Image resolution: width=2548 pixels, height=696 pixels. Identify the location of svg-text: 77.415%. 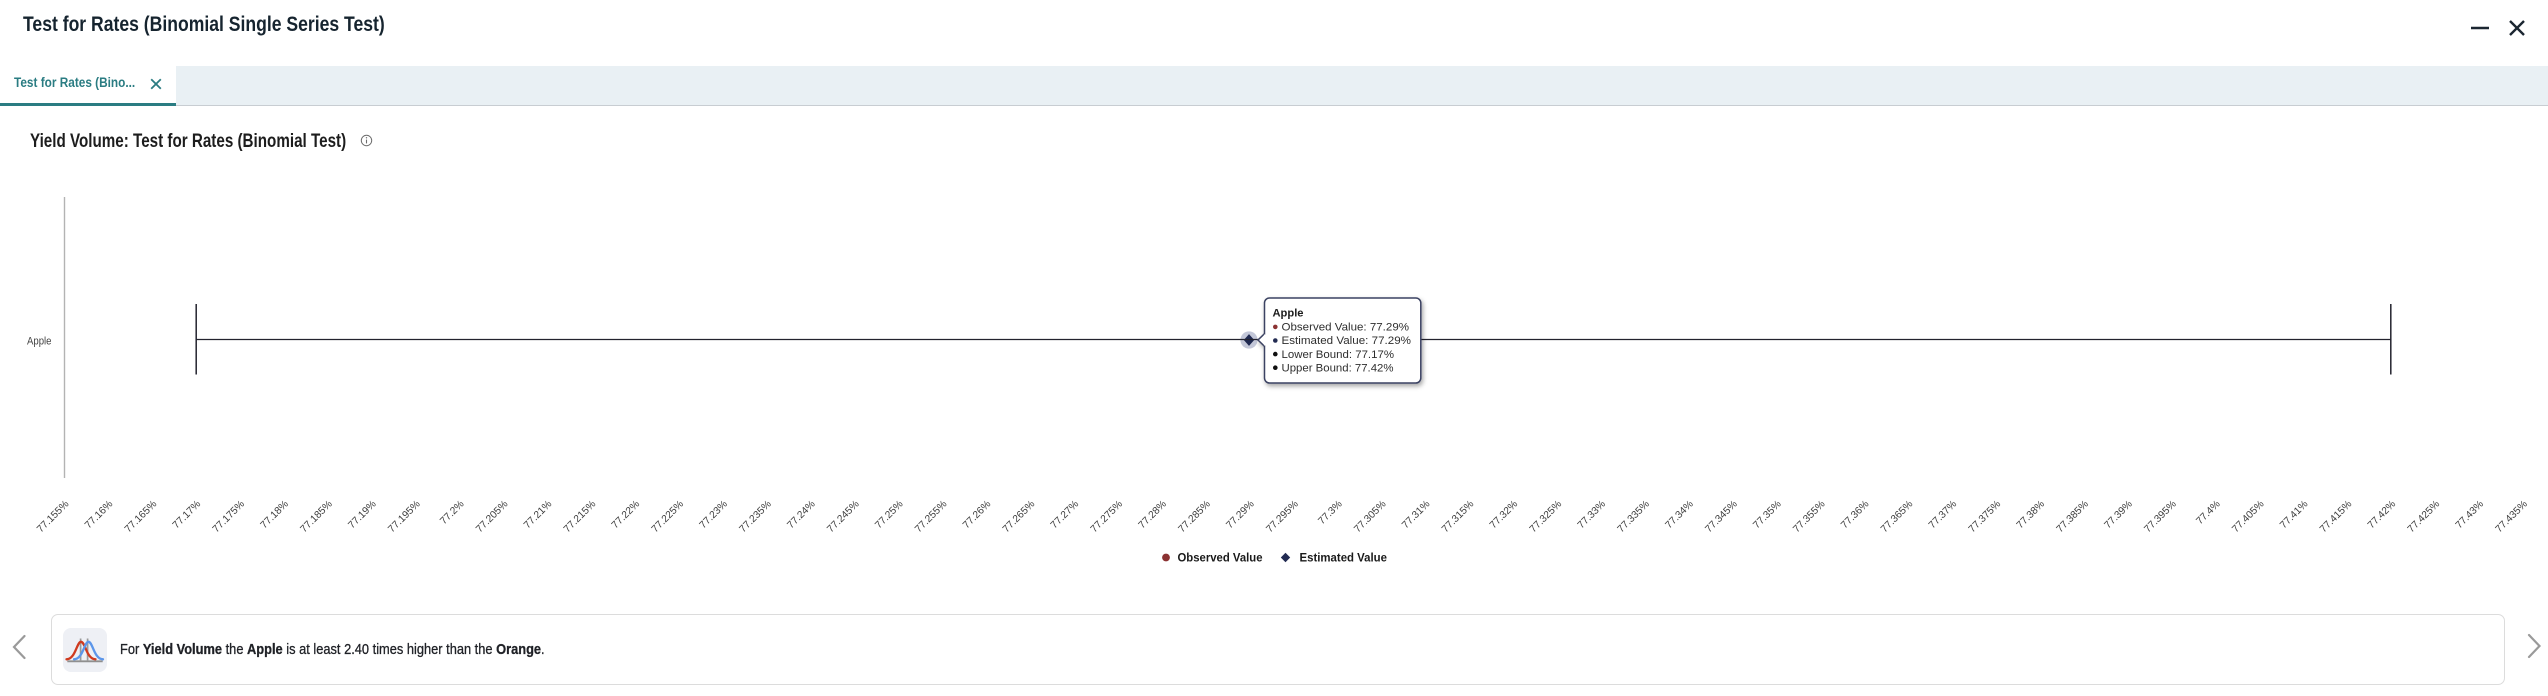
(2336, 517).